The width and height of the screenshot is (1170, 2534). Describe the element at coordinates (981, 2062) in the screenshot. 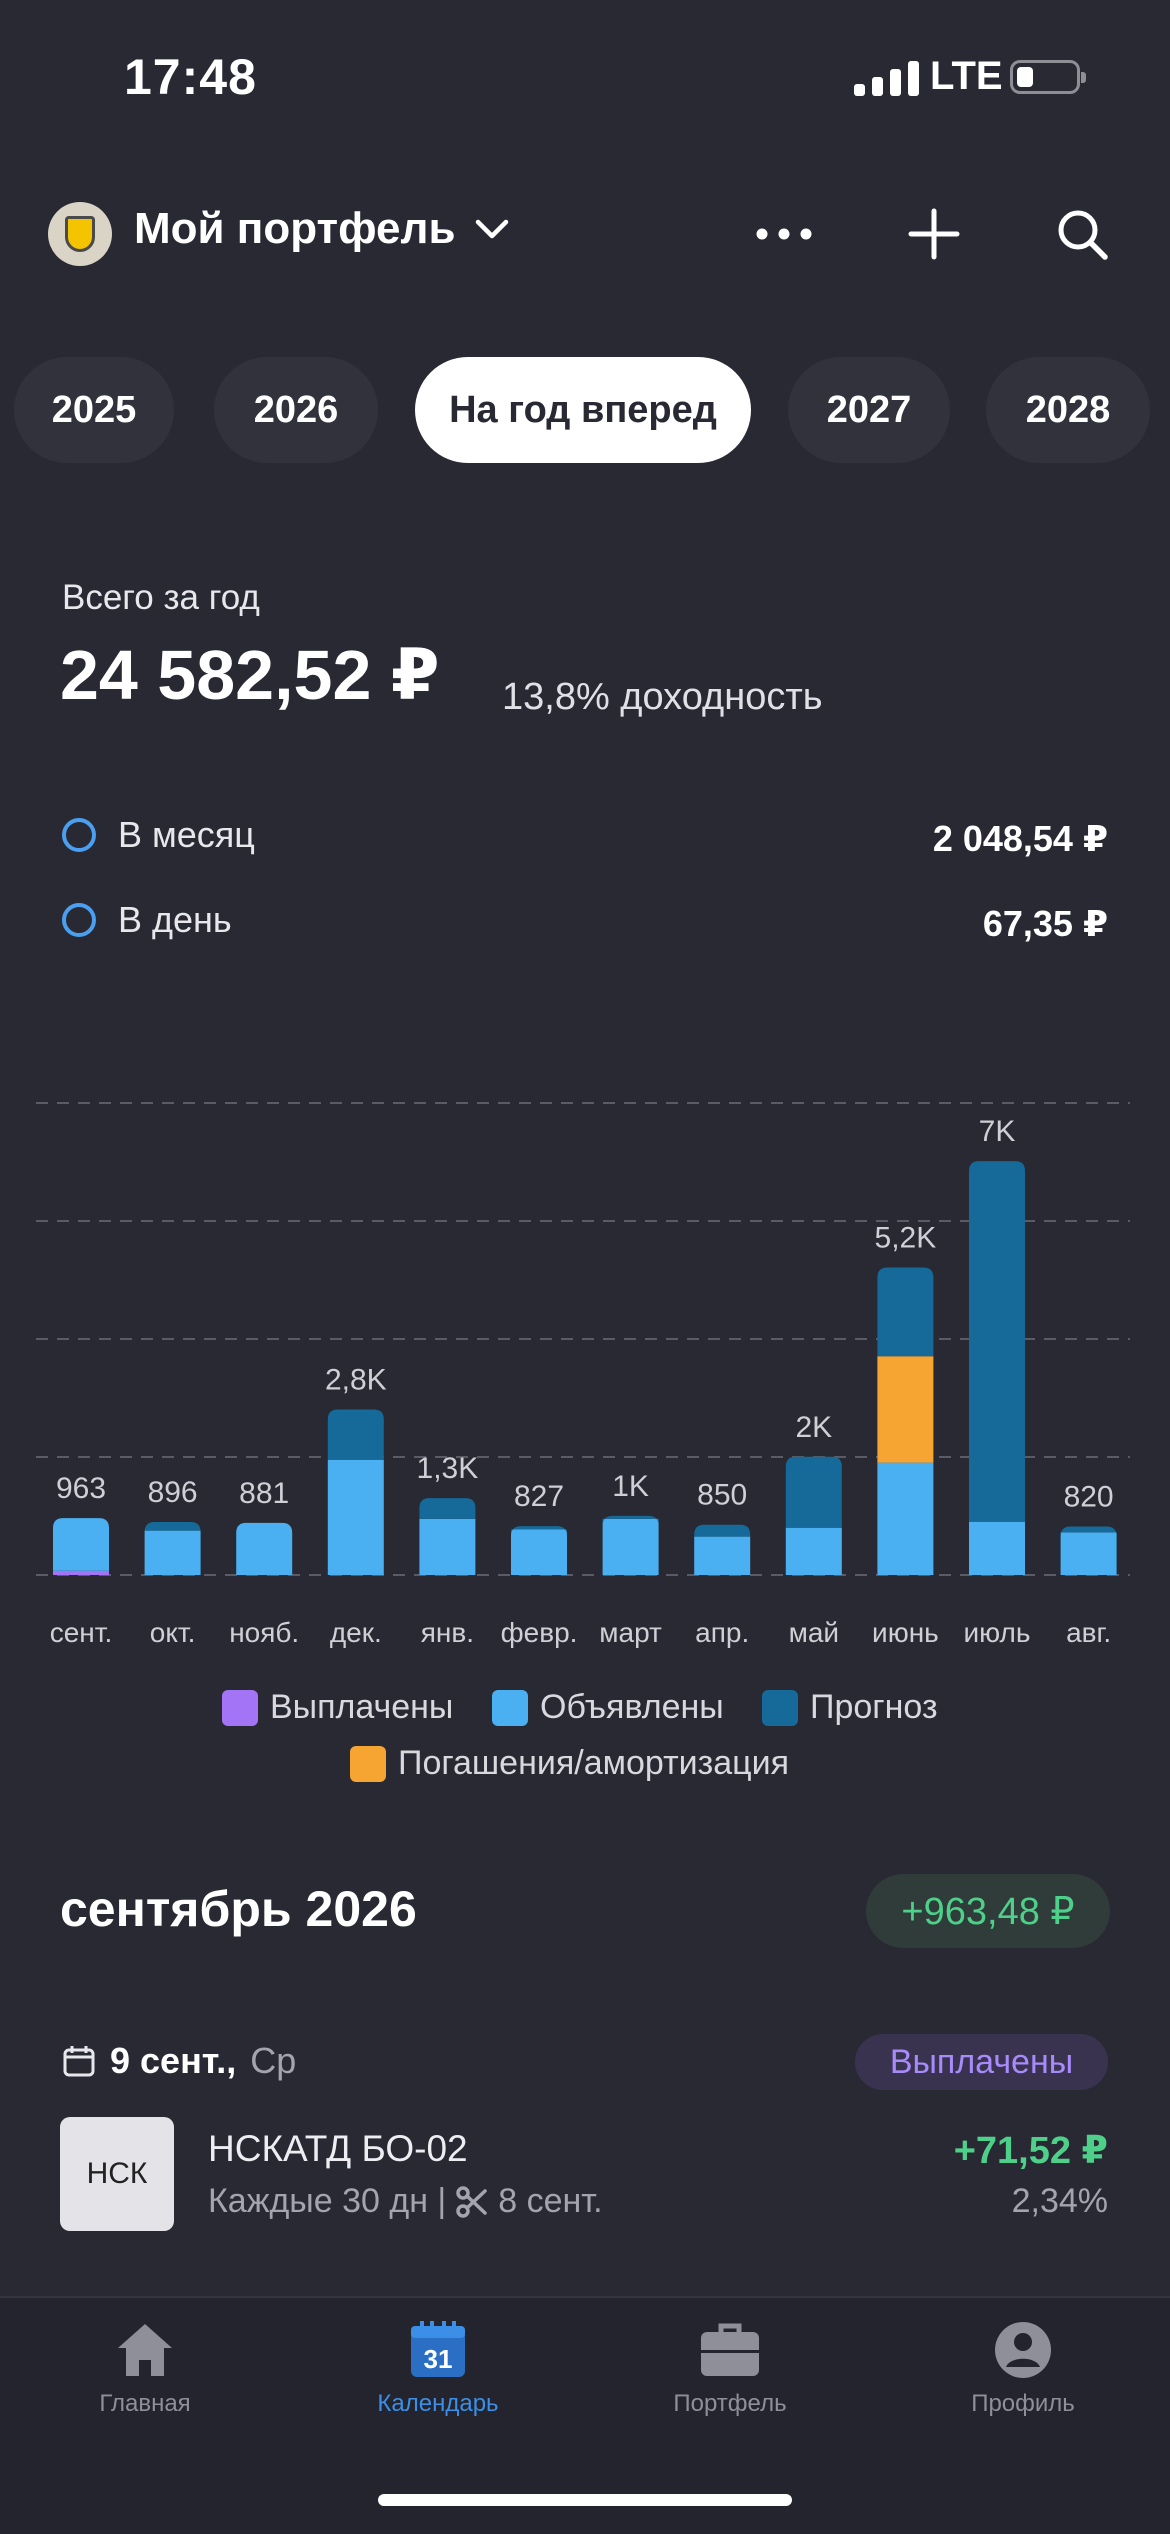

I see `status-badge: Выплачены` at that location.